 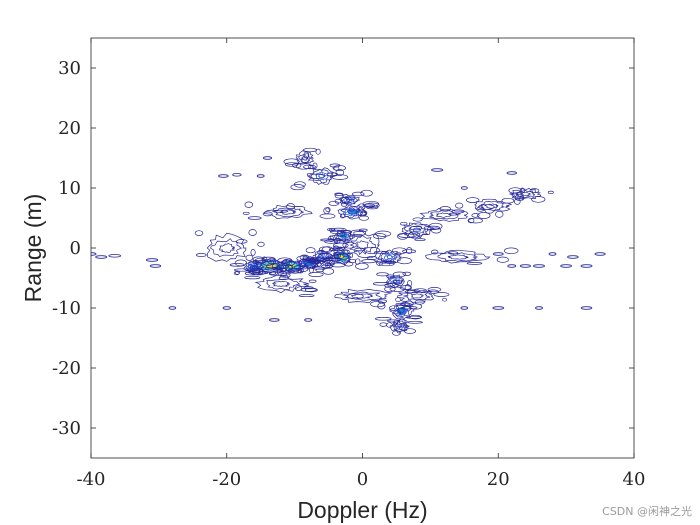 I want to click on y-axis-label: Range (m), so click(x=33, y=248).